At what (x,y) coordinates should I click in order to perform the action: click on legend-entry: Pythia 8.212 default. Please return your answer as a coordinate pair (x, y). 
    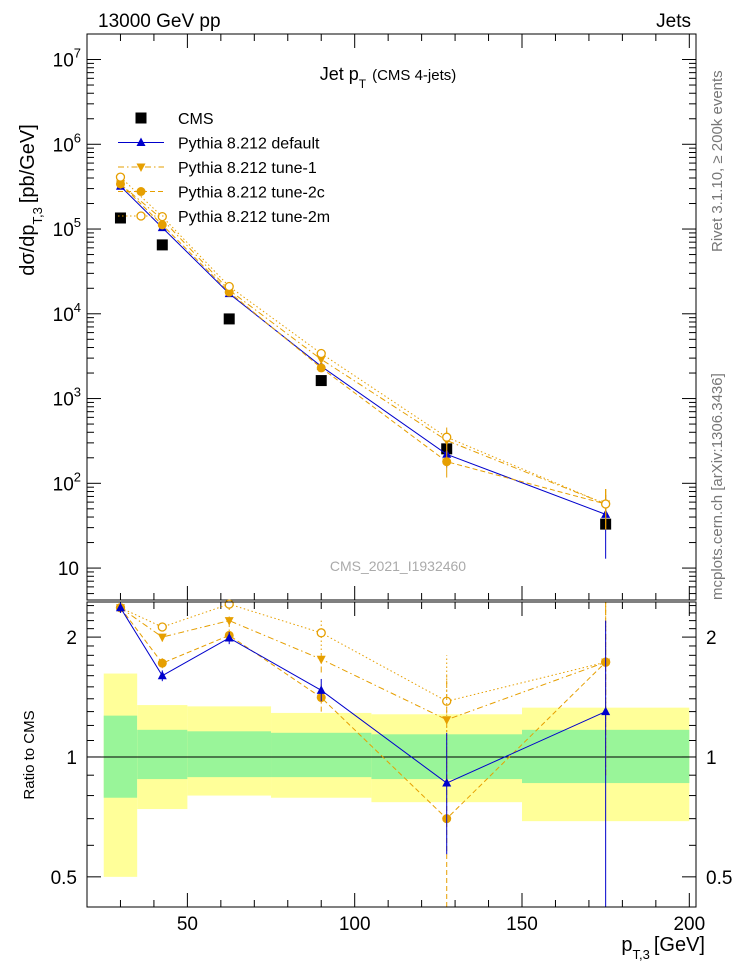
    Looking at the image, I should click on (219, 144).